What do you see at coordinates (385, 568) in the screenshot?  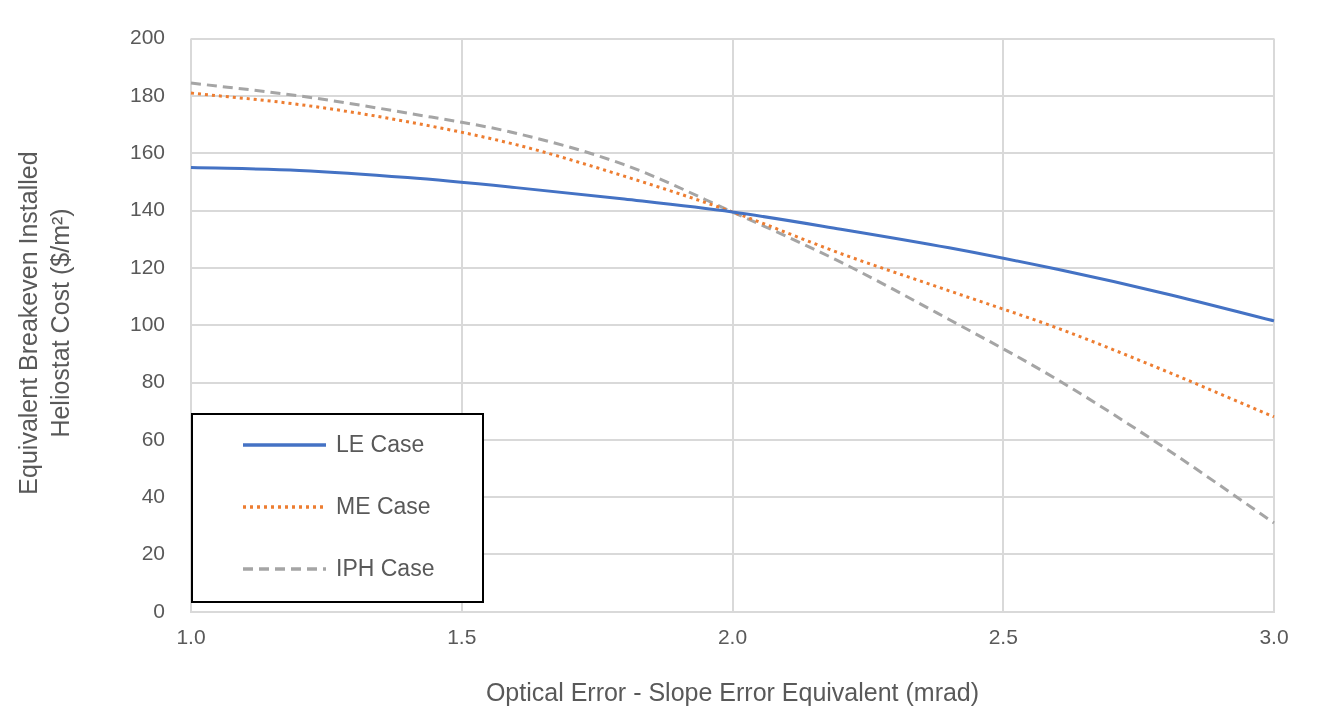 I see `legend-label: IPH Case` at bounding box center [385, 568].